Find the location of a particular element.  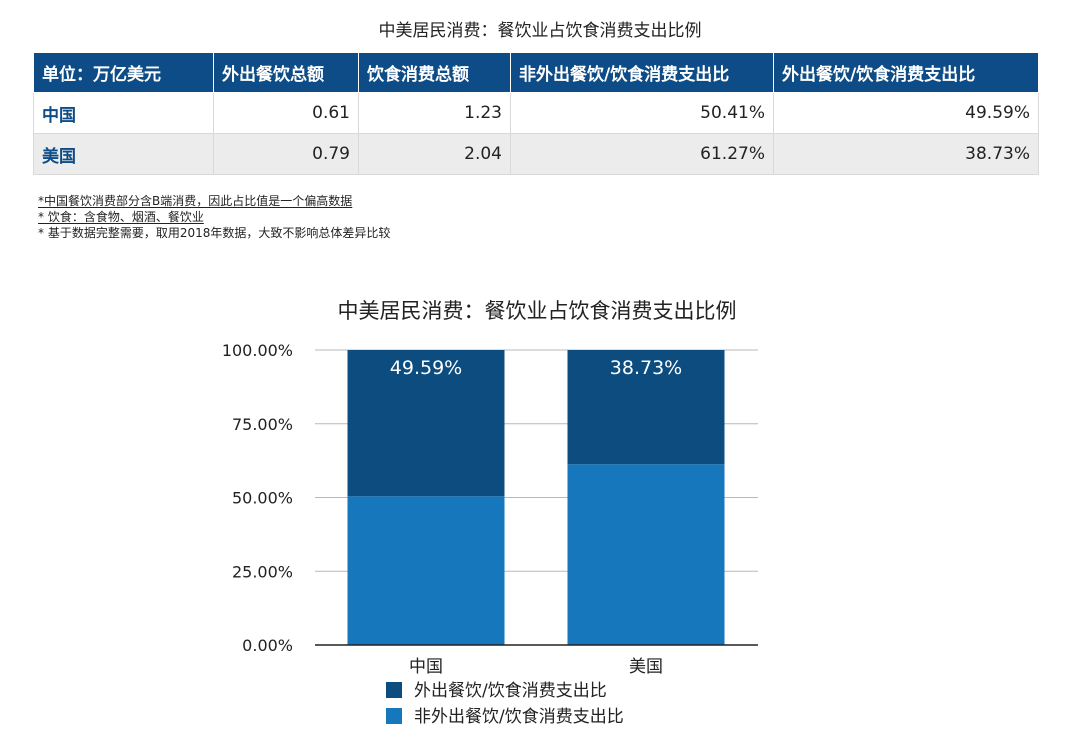

legend-label: 非外出餐饮/饮食消费支出比 is located at coordinates (519, 717).